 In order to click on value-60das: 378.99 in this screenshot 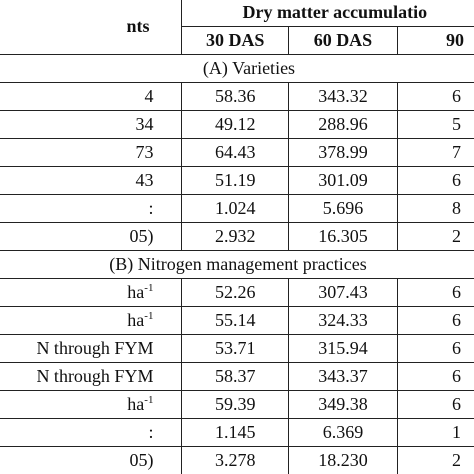, I will do `click(342, 152)`.